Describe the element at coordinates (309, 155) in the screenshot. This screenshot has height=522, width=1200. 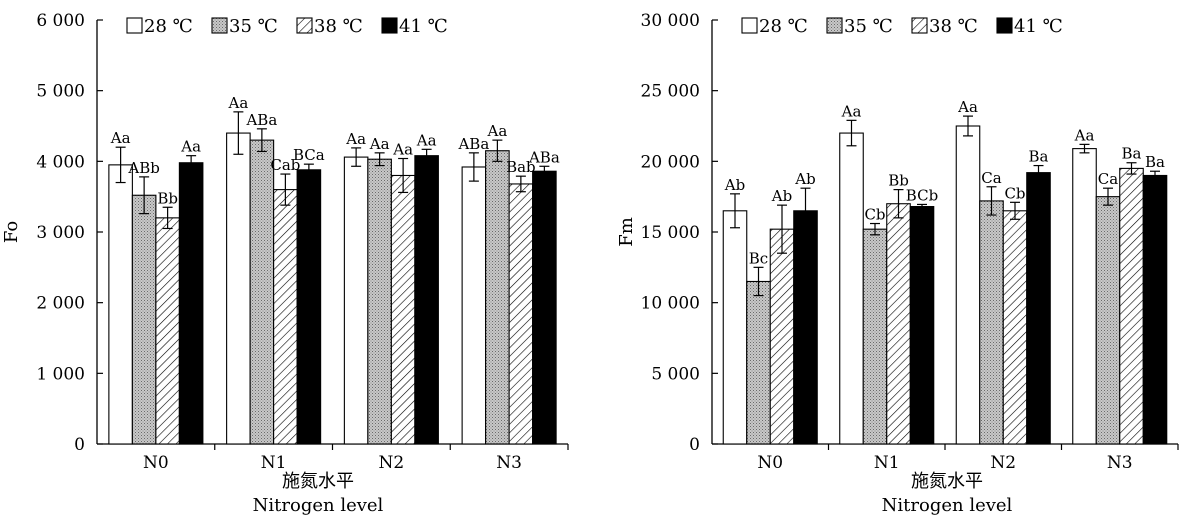
I see `fo-sig-label: BCa` at that location.